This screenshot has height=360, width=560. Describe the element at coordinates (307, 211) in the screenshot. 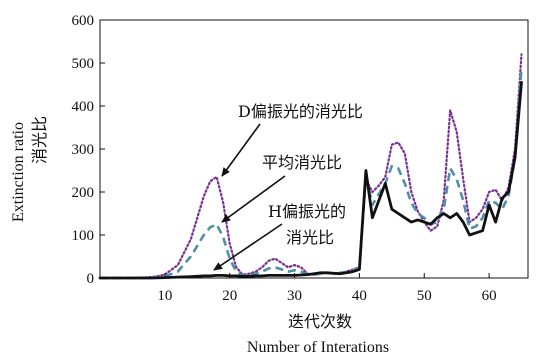

I see `annotation-label-h-2: H偏振光的` at that location.